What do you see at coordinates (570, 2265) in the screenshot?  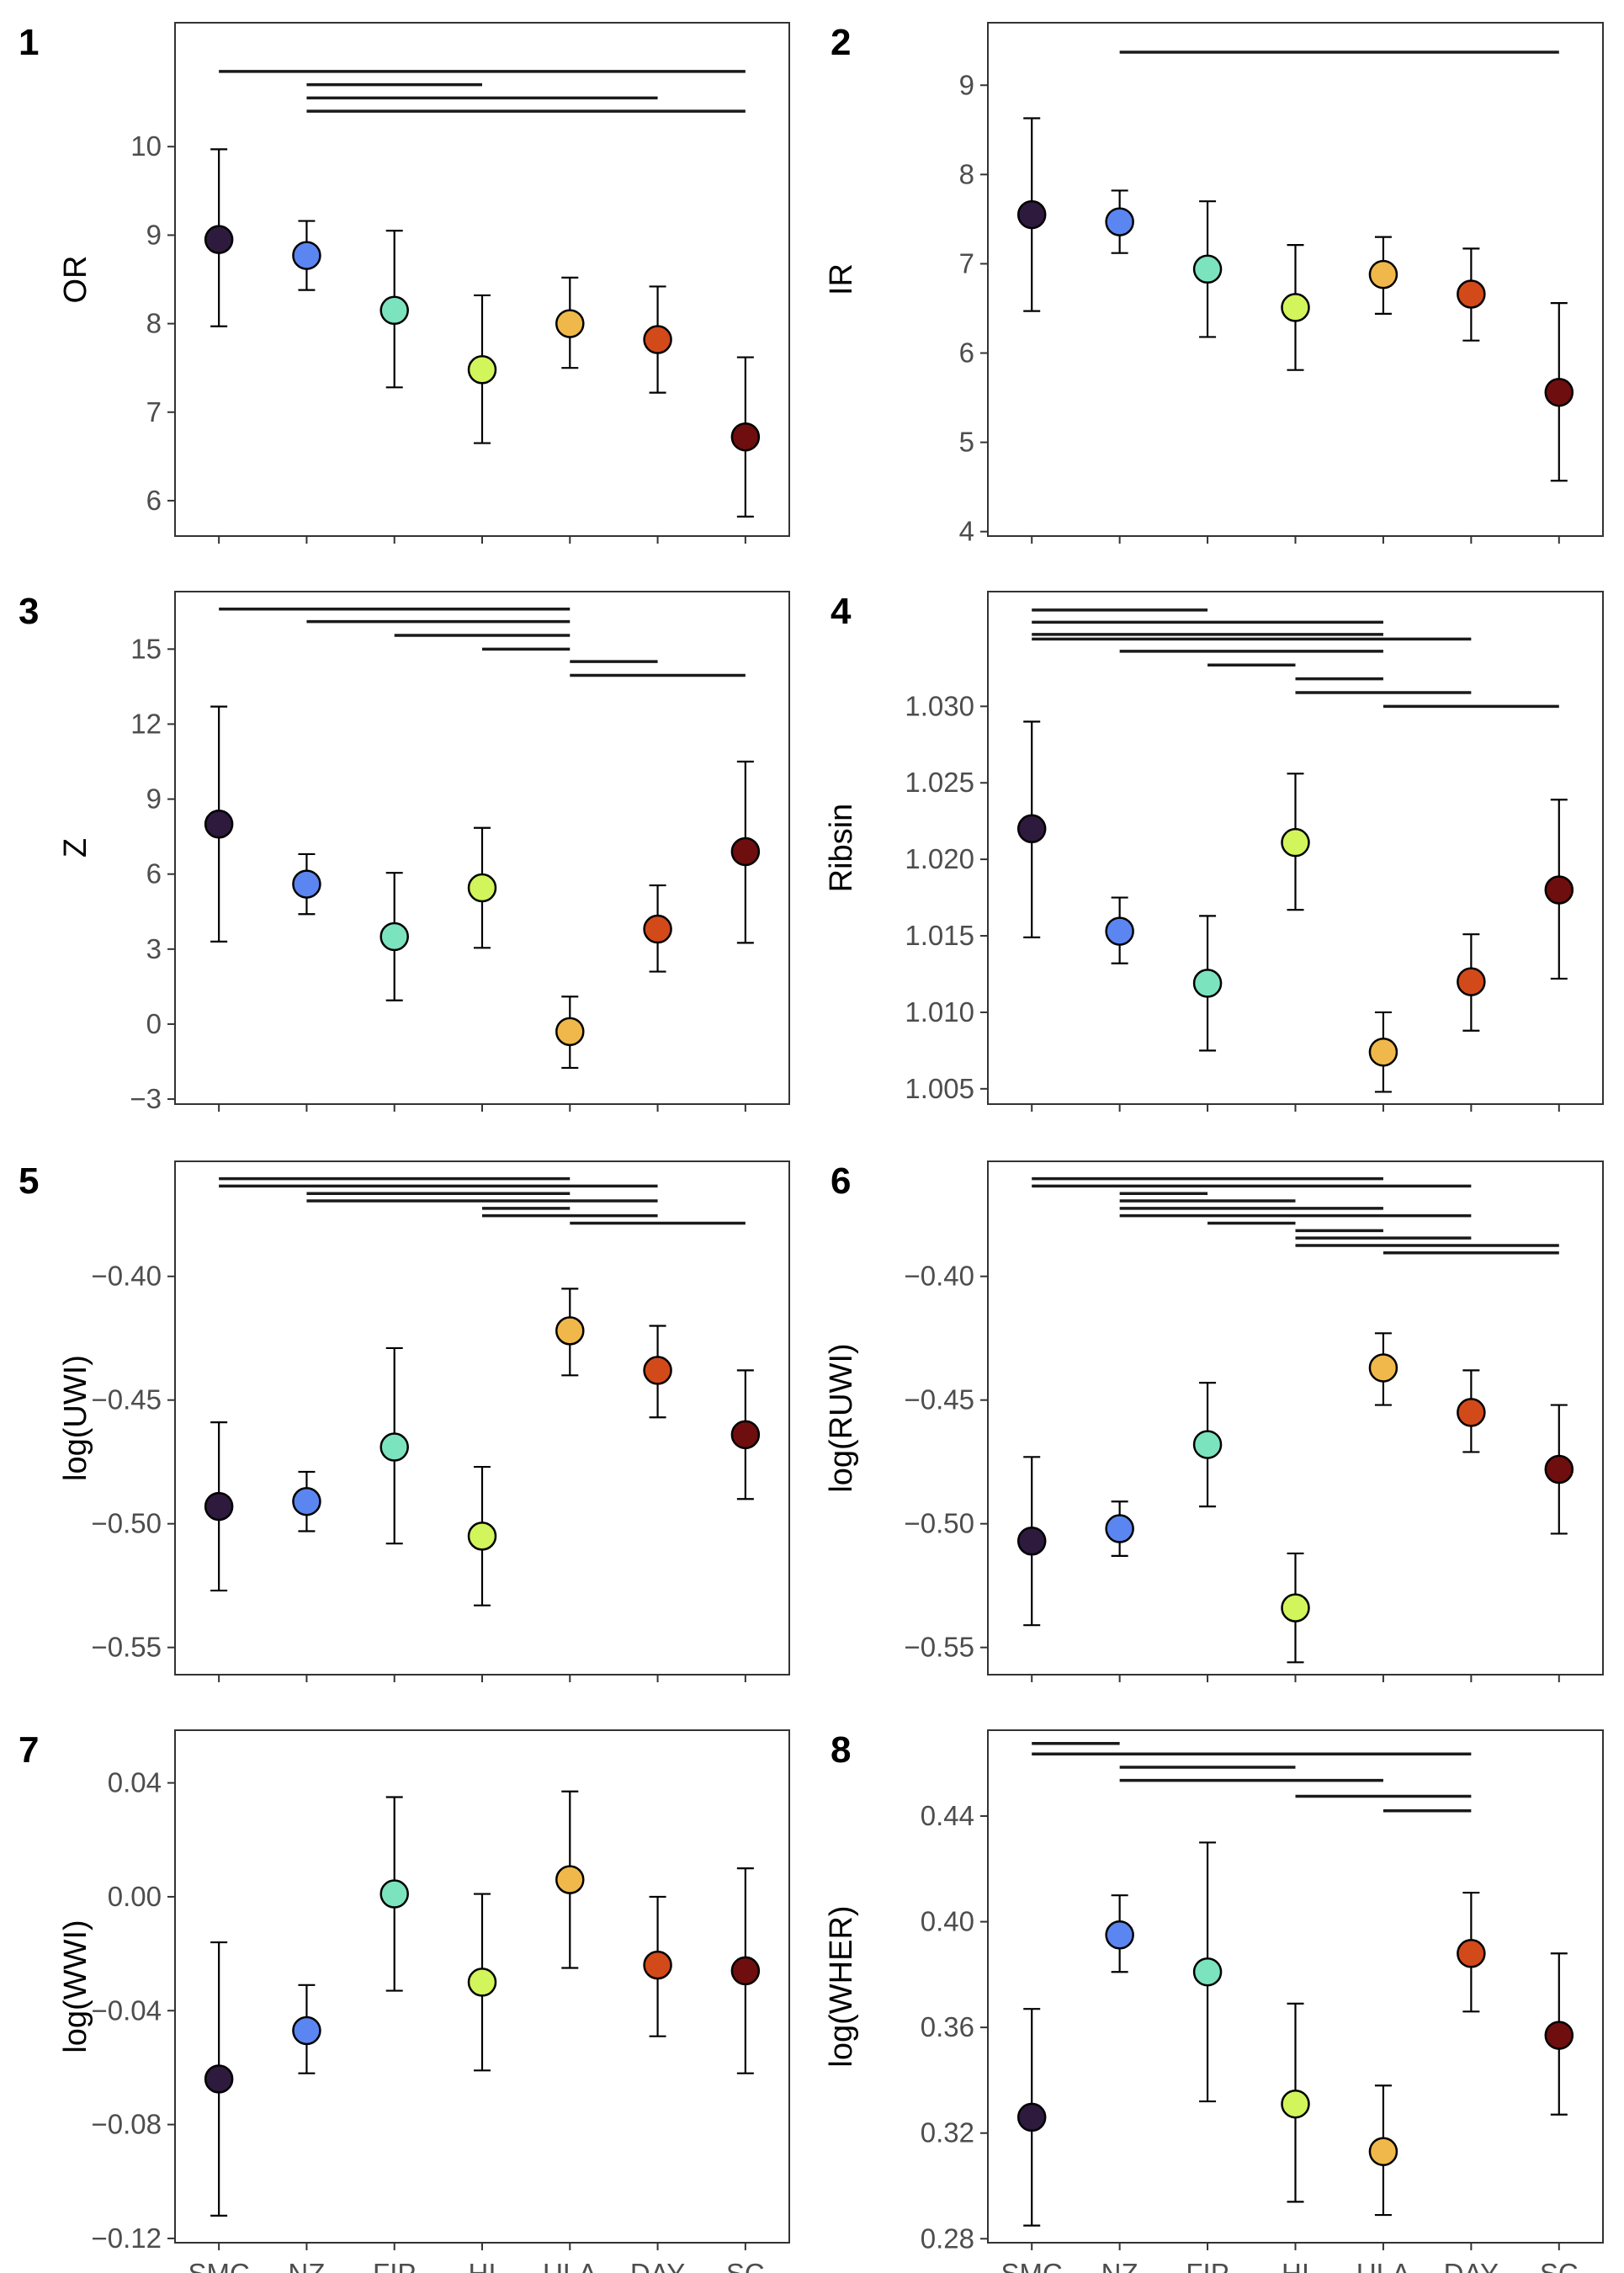 I see `x-tick-label: ULA` at bounding box center [570, 2265].